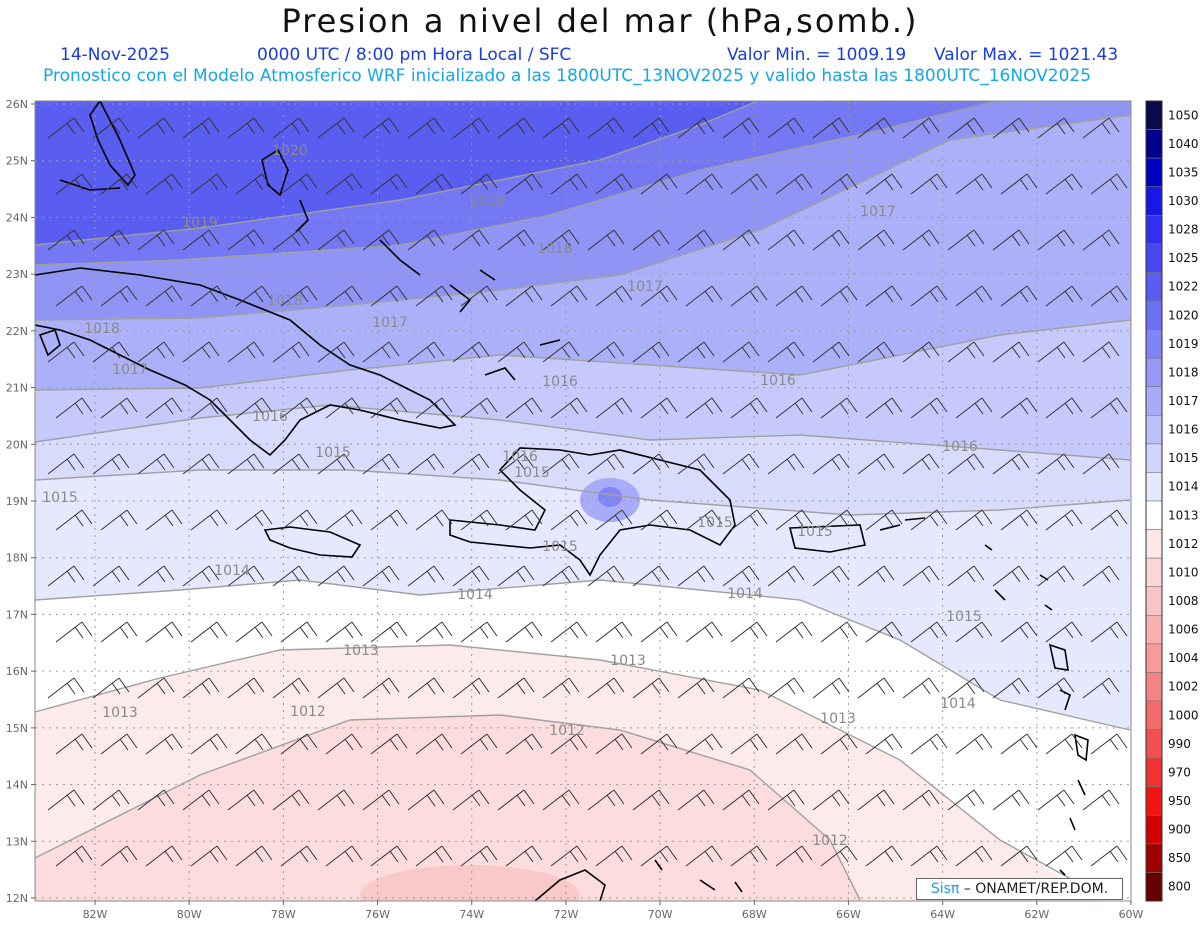  What do you see at coordinates (745, 594) in the screenshot?
I see `contour-label: 1014` at bounding box center [745, 594].